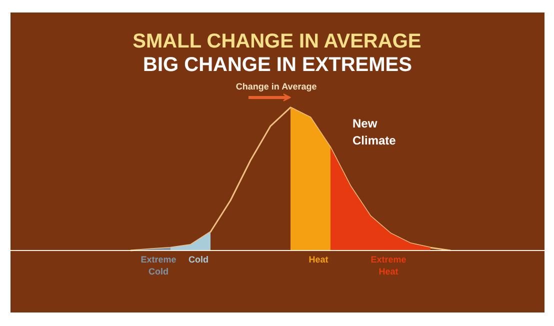 The width and height of the screenshot is (554, 326). Describe the element at coordinates (198, 259) in the screenshot. I see `series-label: Cold` at that location.